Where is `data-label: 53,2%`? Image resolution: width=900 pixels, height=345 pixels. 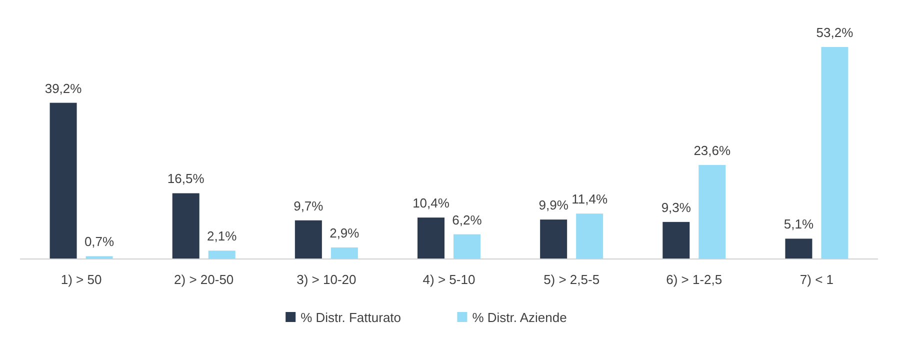
data-label: 53,2% is located at coordinates (835, 32).